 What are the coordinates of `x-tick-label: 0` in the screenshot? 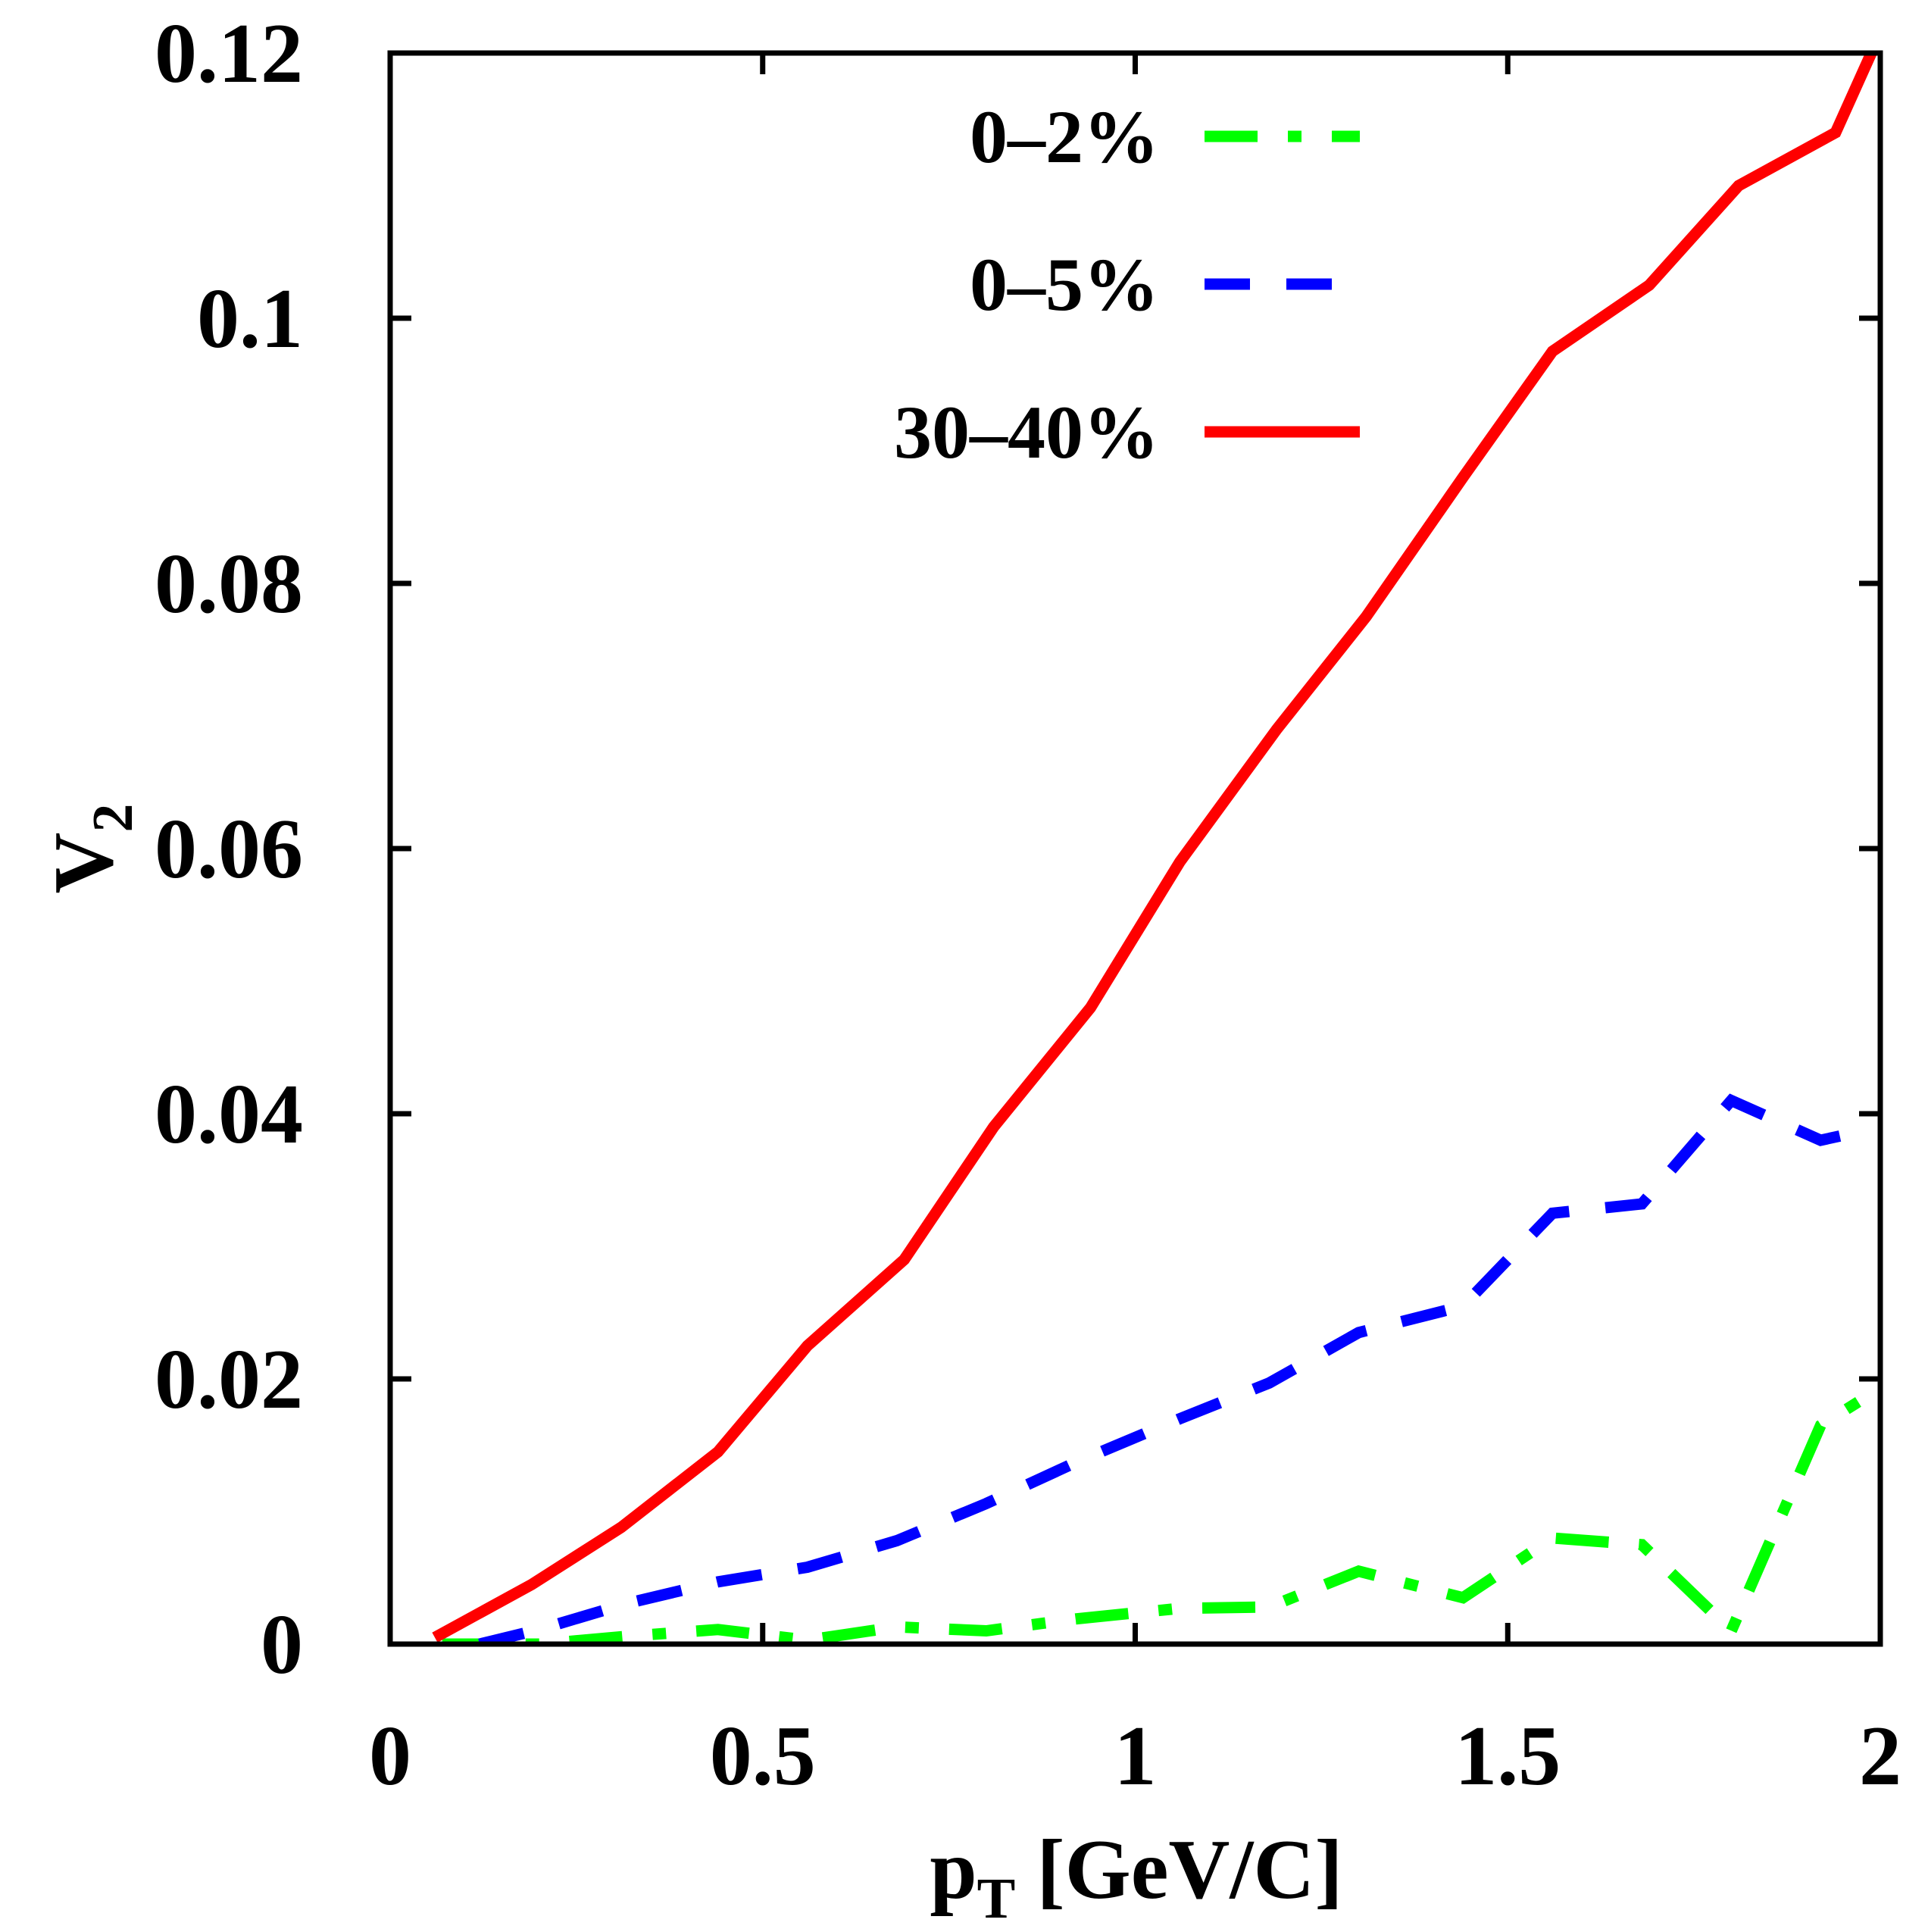 It's located at (390, 1756).